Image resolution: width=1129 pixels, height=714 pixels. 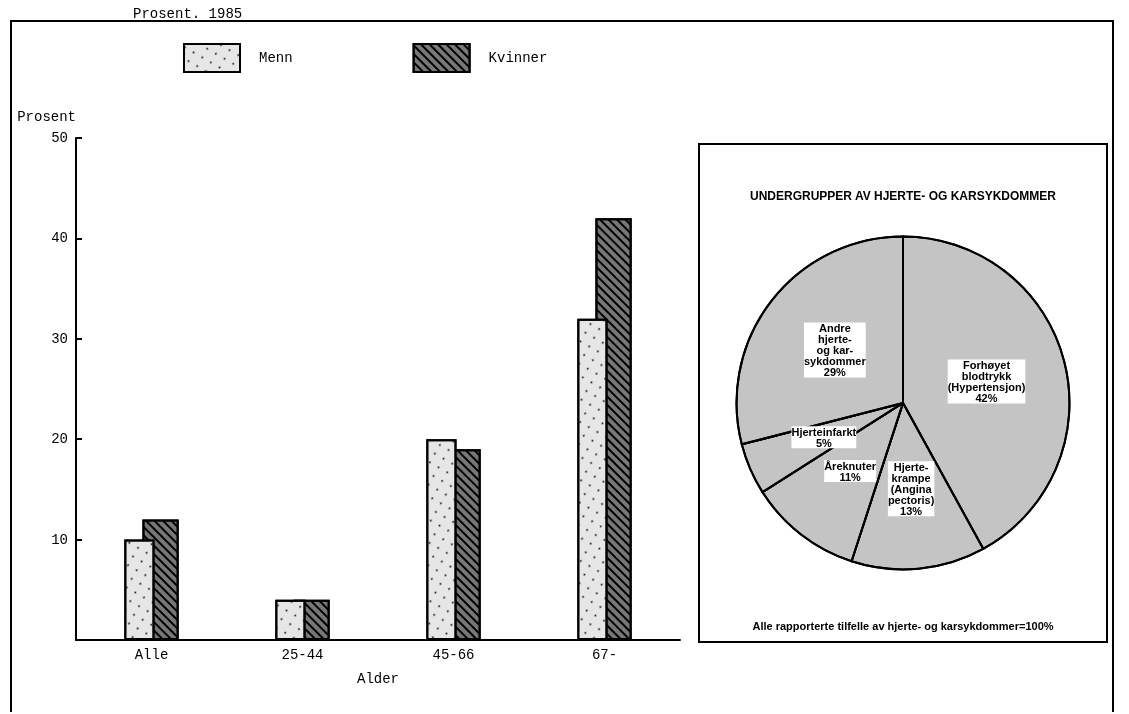 What do you see at coordinates (59, 439) in the screenshot?
I see `y-tick-label: 20` at bounding box center [59, 439].